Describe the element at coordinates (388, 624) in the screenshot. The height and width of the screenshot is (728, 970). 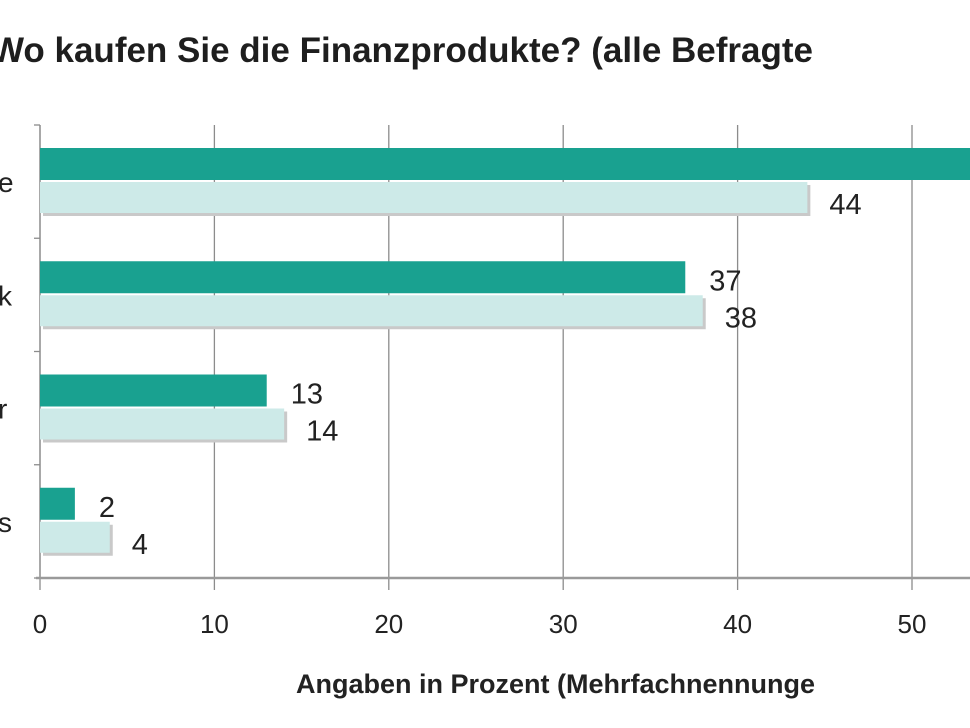
I see `x-tick-label: 20` at that location.